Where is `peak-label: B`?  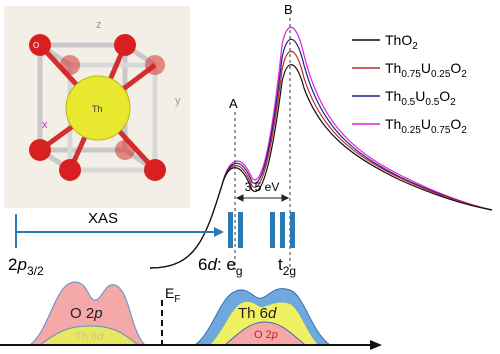
peak-label: B is located at coordinates (288, 9).